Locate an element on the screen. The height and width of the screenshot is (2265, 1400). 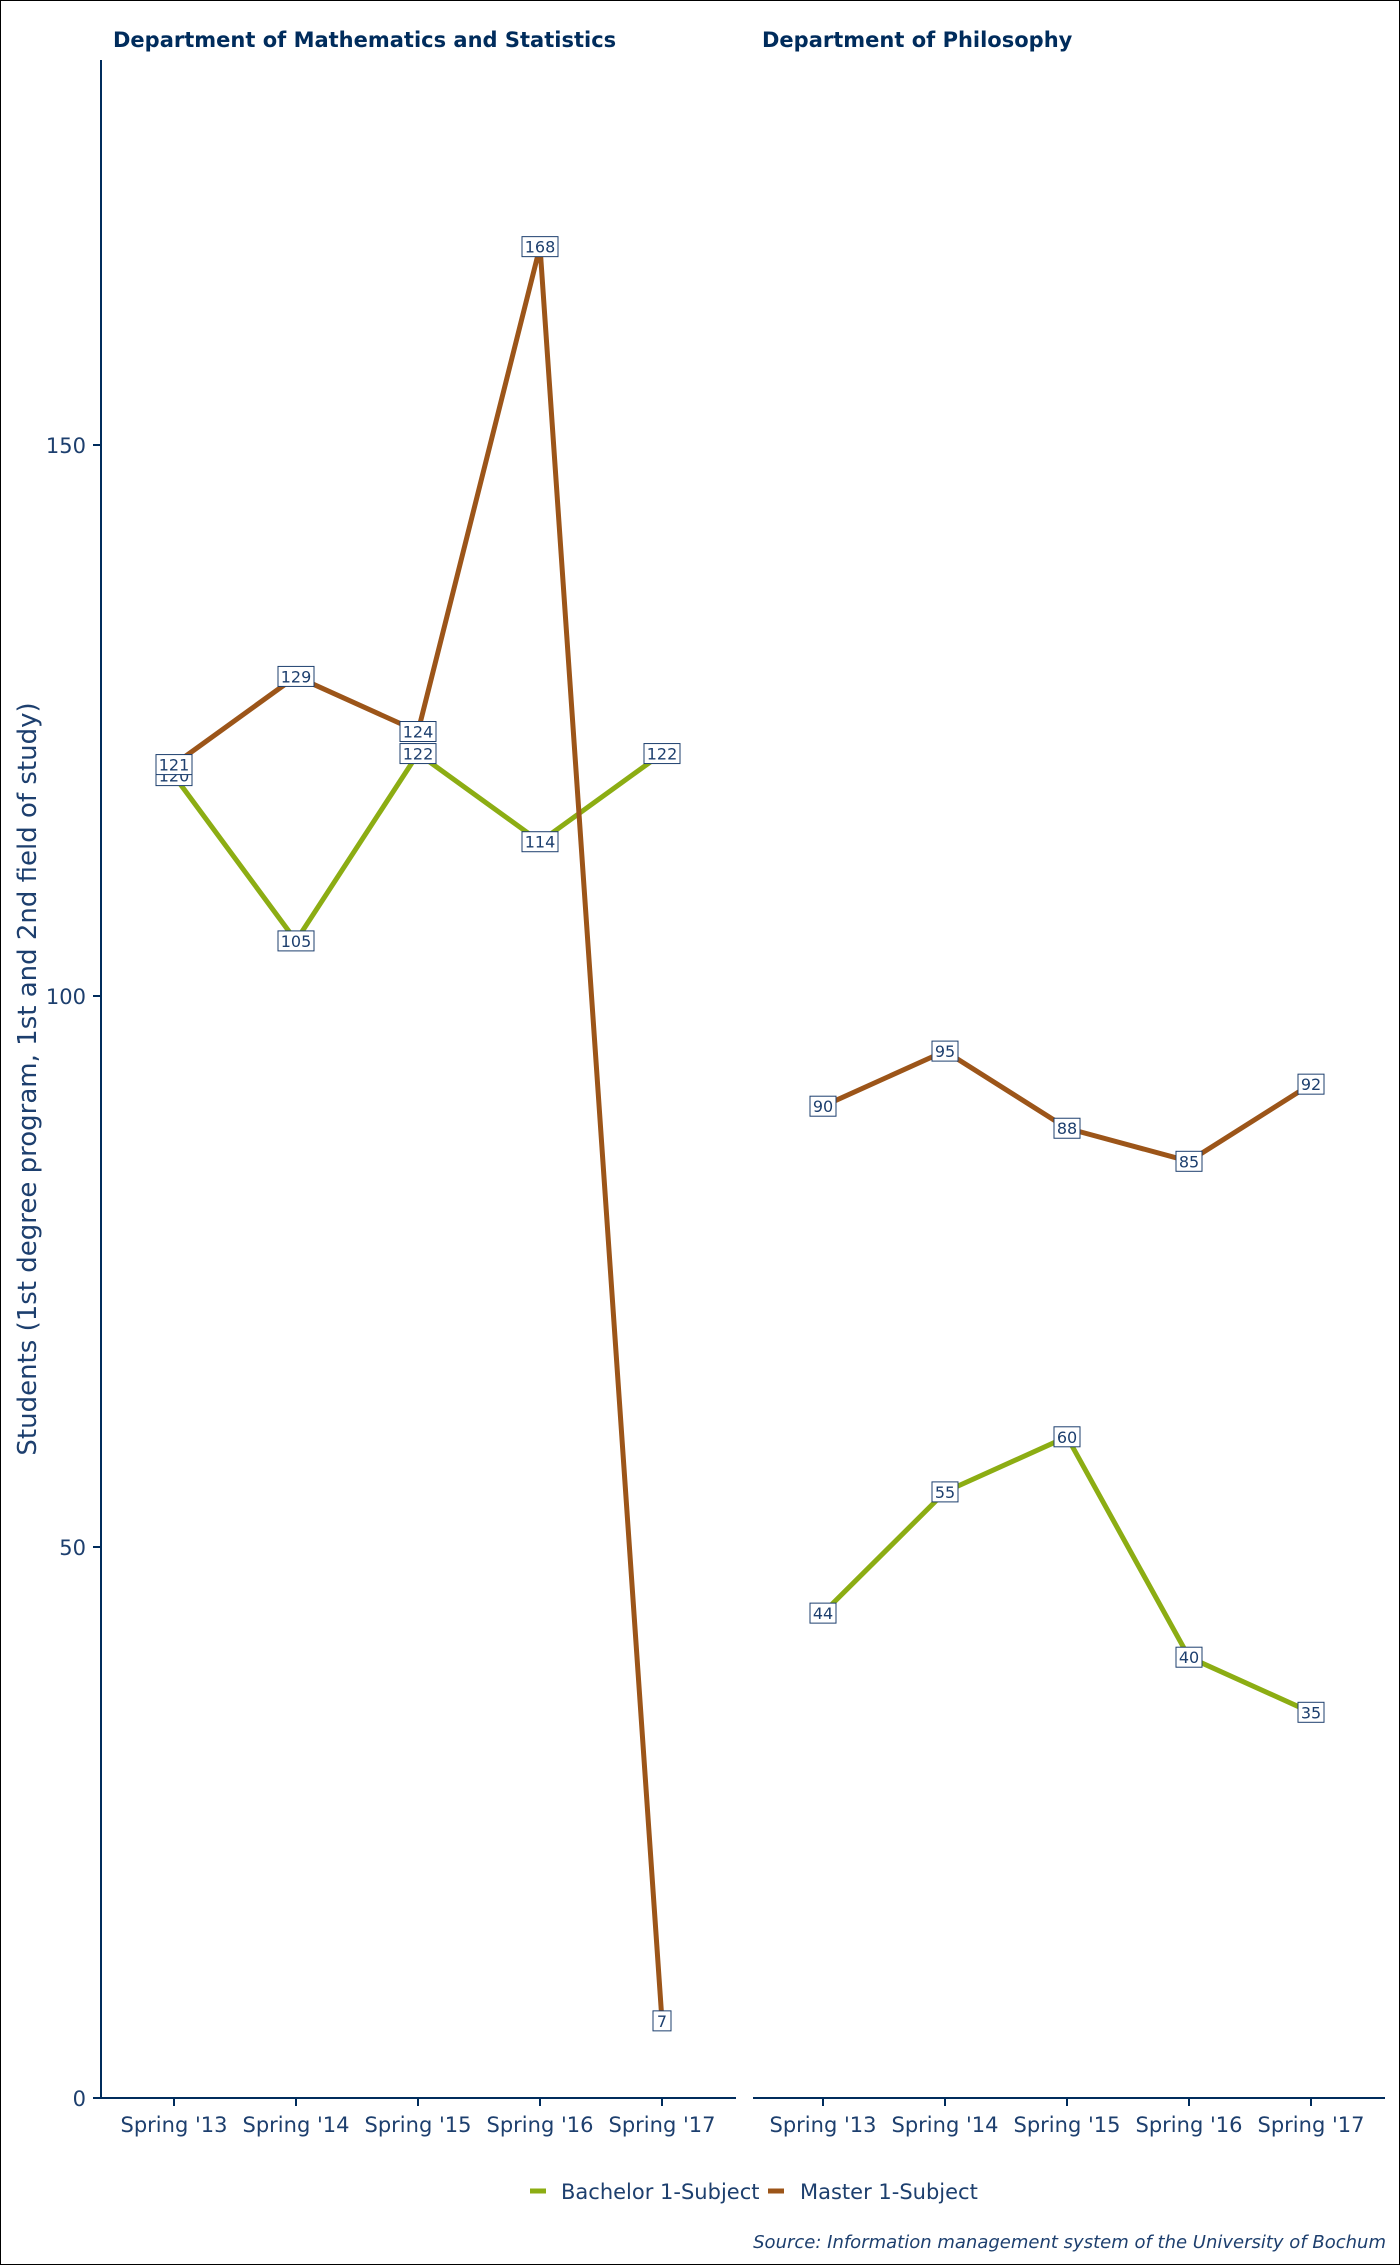
y-tick-label: 100 is located at coordinates (66, 997).